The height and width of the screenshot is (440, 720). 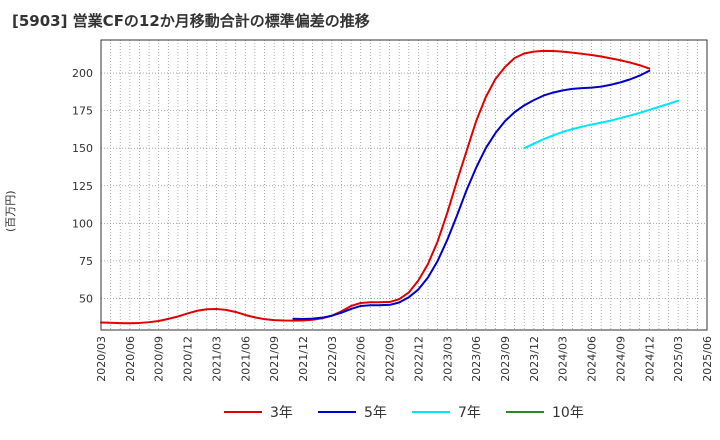 I want to click on x-tick-label: 2020/09, so click(x=159, y=359).